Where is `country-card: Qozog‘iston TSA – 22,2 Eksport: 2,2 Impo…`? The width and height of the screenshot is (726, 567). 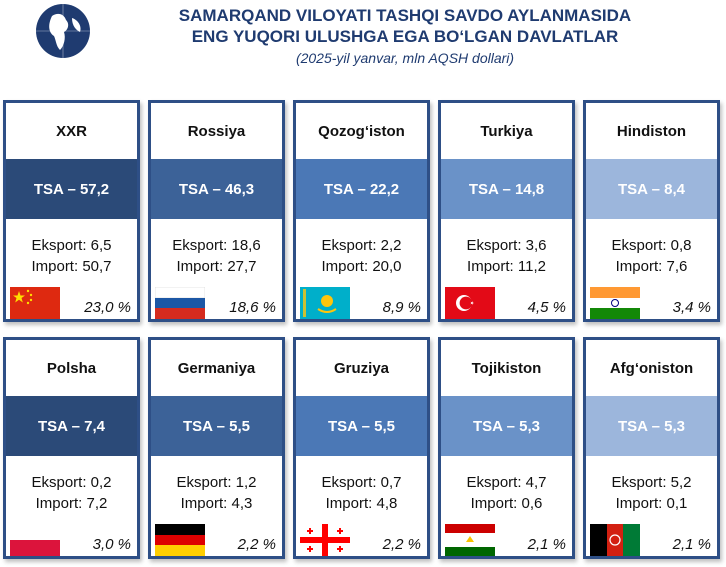 country-card: Qozog‘iston TSA – 22,2 Eksport: 2,2 Impo… is located at coordinates (361, 211).